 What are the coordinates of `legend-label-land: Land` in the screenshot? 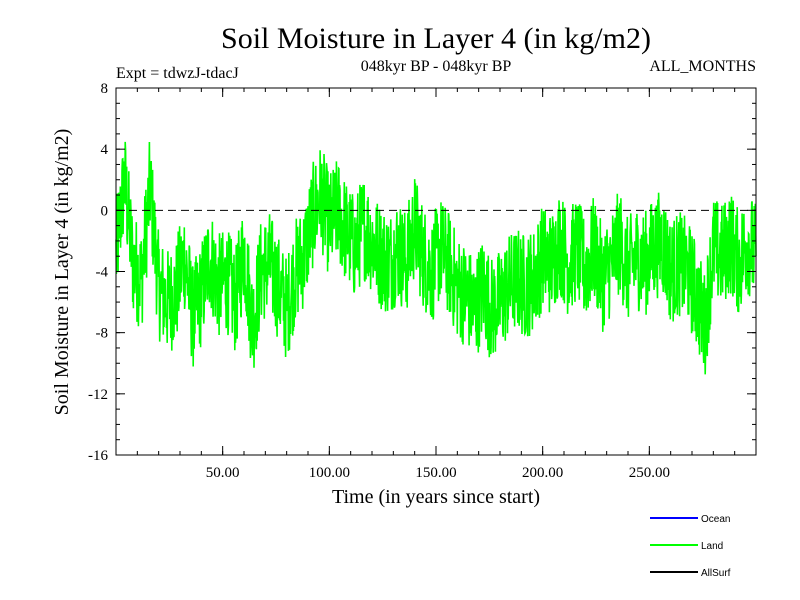 It's located at (712, 546).